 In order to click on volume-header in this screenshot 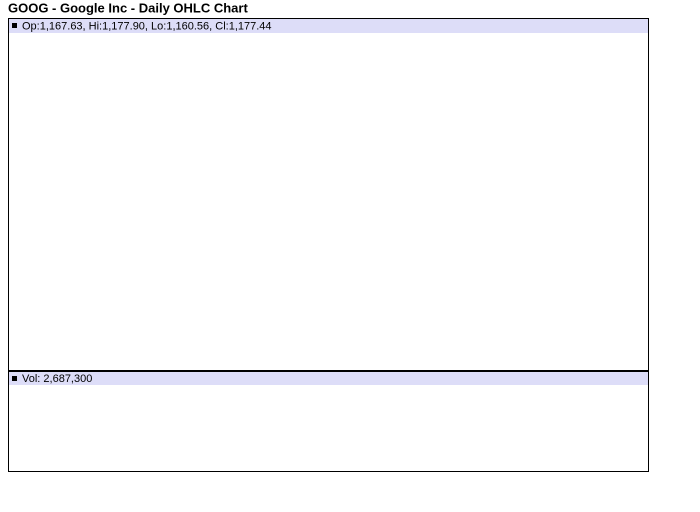, I will do `click(328, 378)`.